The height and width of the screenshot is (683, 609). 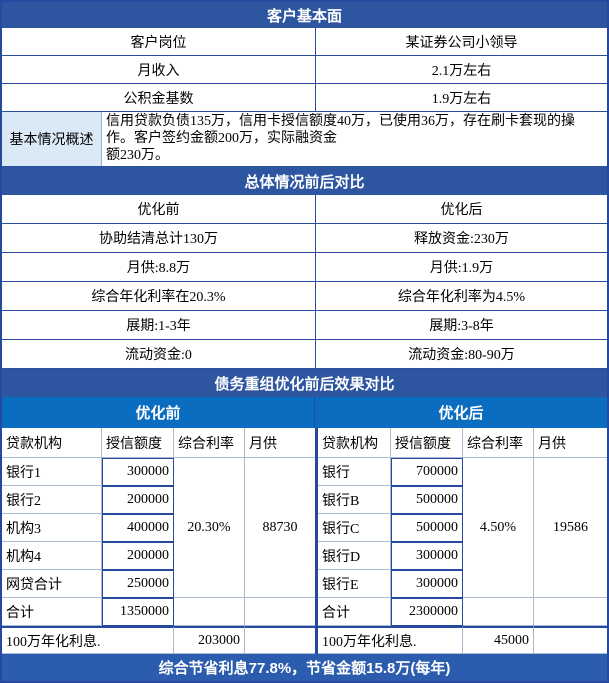 I want to click on overall-row-rate: 综合年化利率在20.3% 综合年化利率为4.5%, so click(x=304, y=296).